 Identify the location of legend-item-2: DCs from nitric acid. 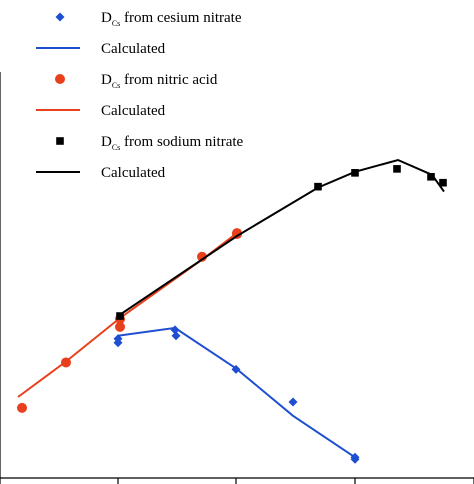
(136, 81).